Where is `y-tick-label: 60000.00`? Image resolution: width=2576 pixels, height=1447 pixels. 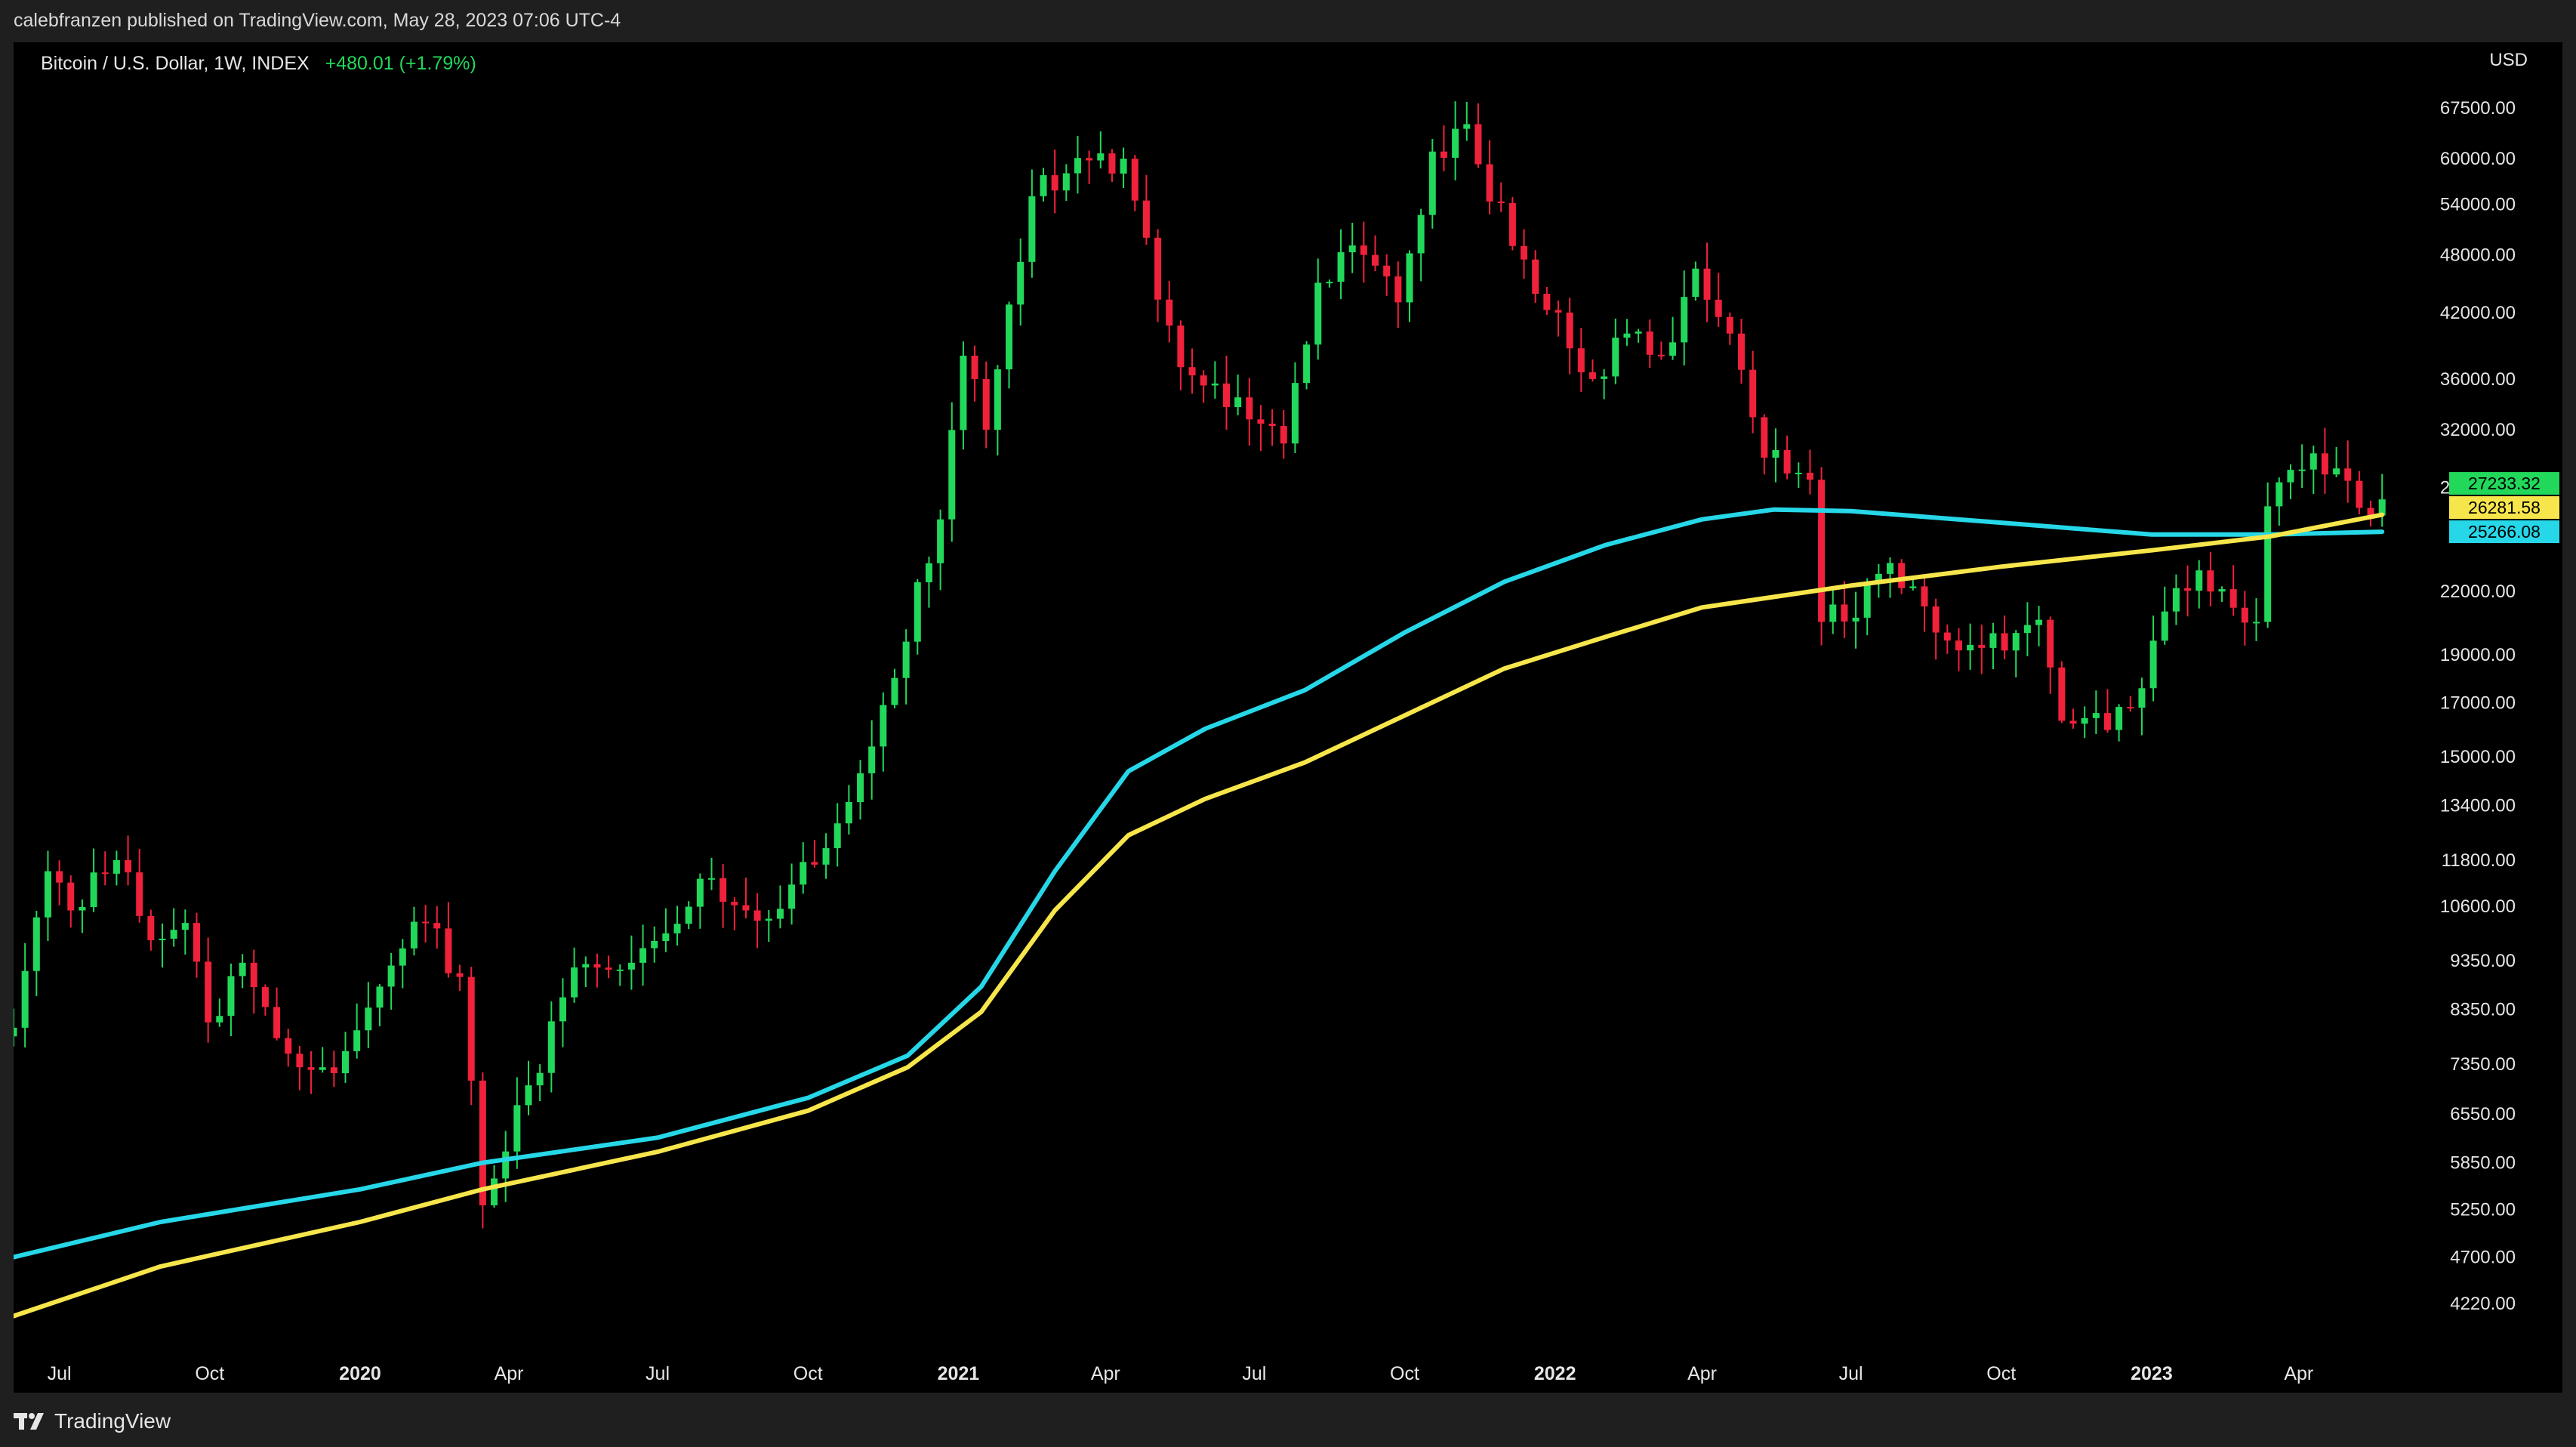 y-tick-label: 60000.00 is located at coordinates (2478, 159).